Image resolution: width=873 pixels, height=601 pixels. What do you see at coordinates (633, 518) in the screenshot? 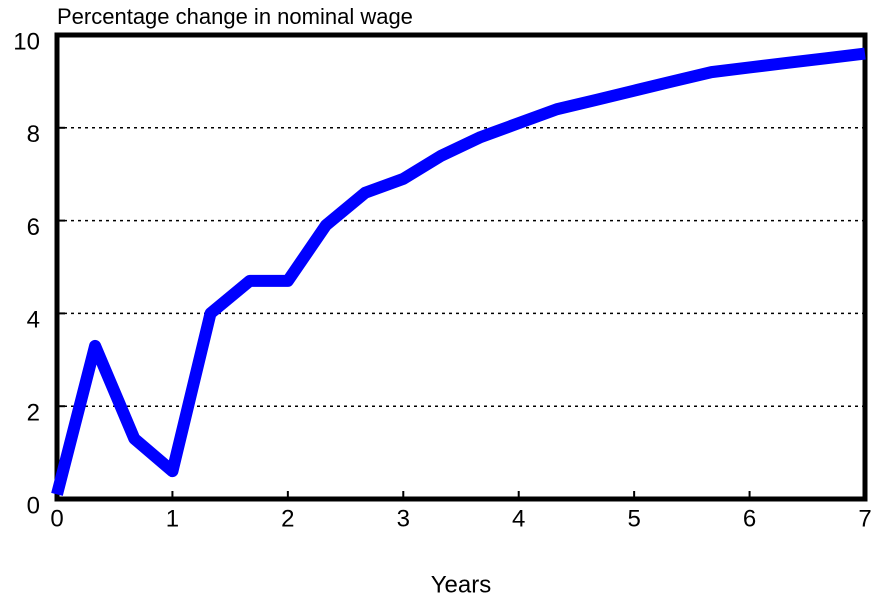
I see `x-tick-label: 5` at bounding box center [633, 518].